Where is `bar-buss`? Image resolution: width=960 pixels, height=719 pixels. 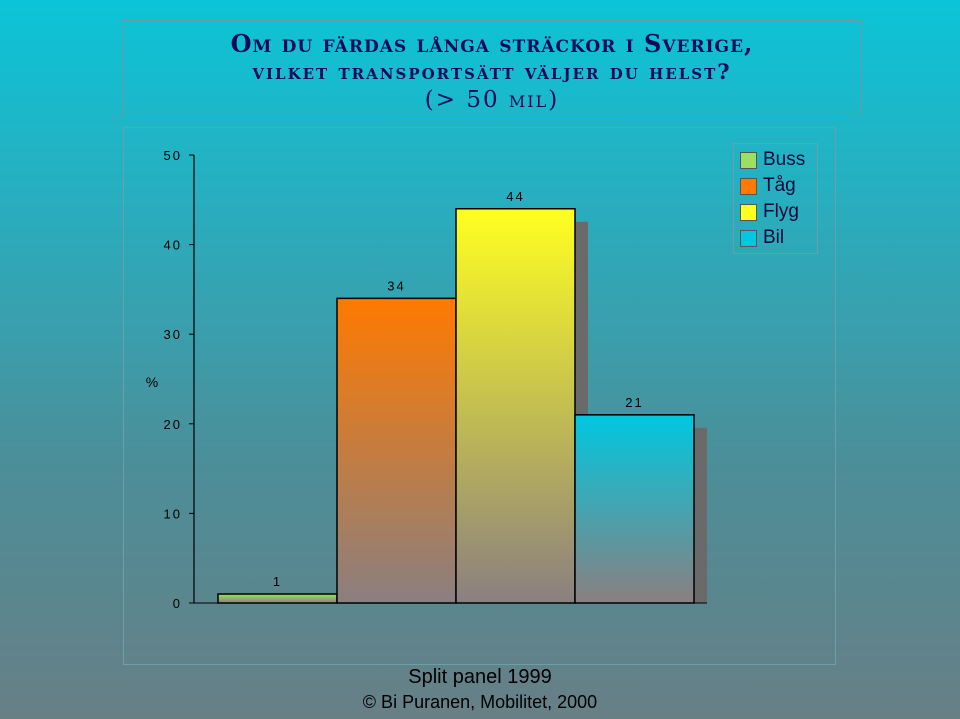 bar-buss is located at coordinates (277, 598).